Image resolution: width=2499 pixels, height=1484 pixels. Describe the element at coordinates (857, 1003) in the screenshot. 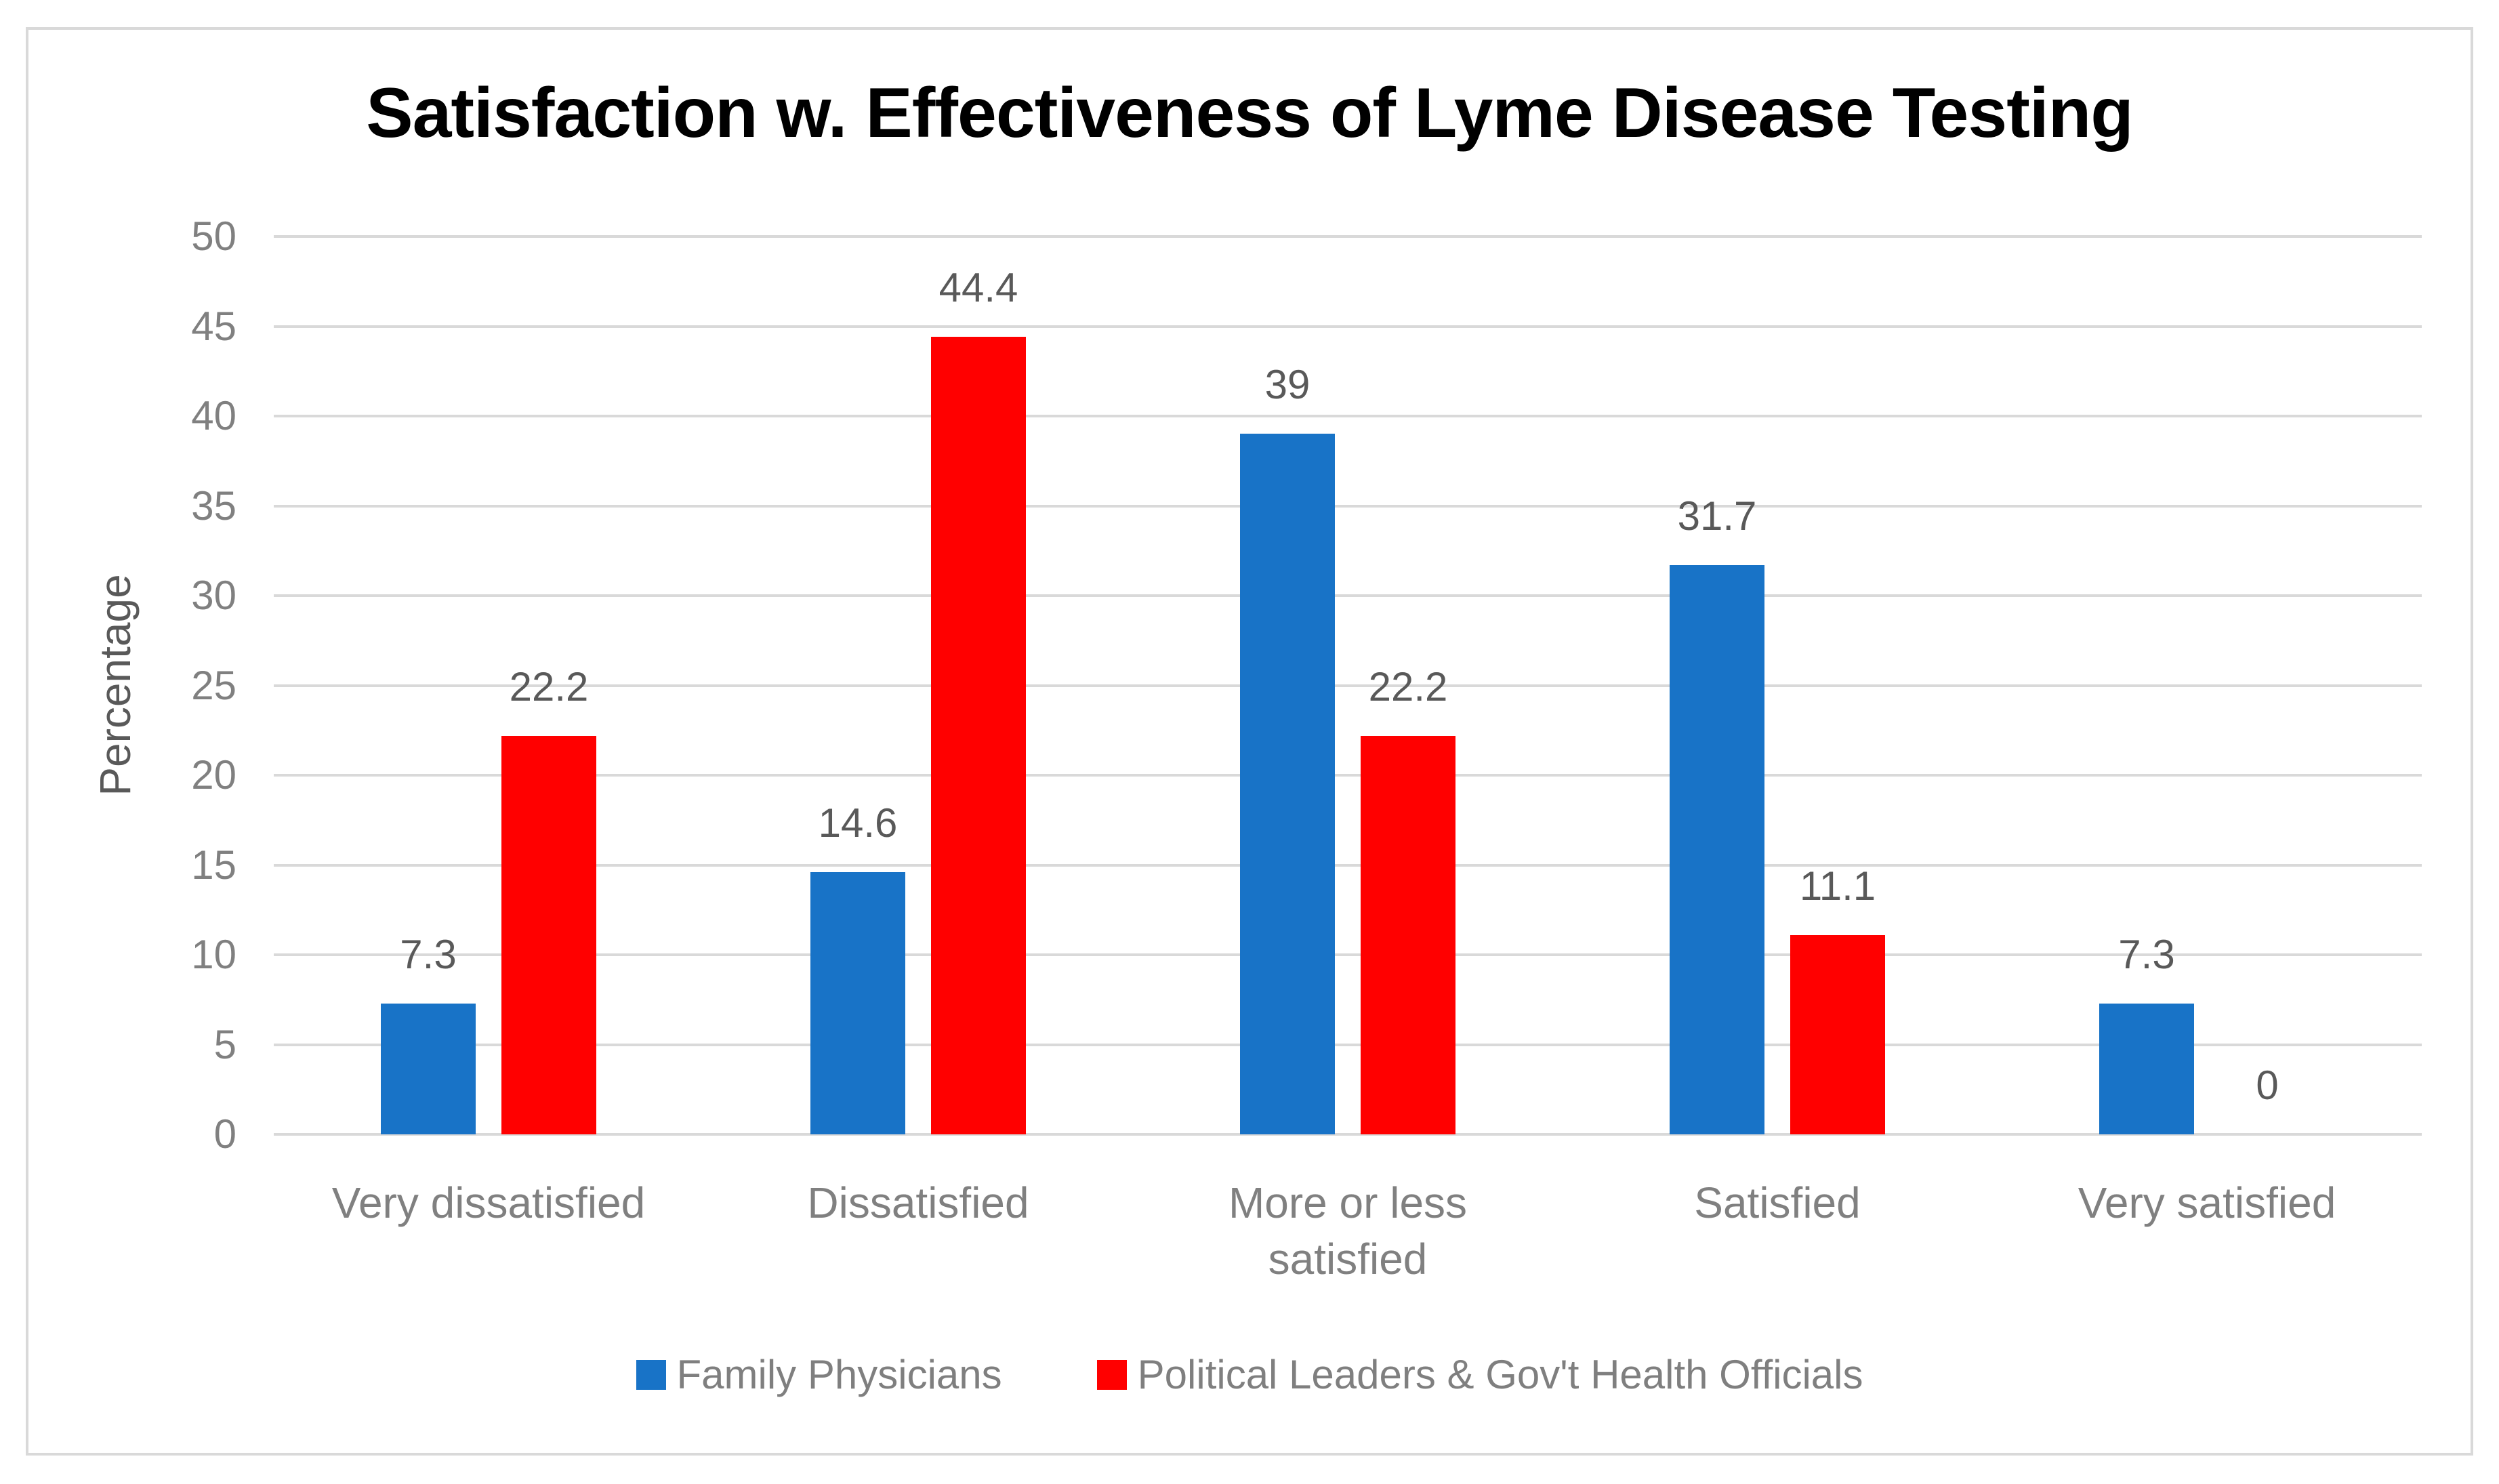

I see `bar-family-physicians-dissatisfied` at that location.